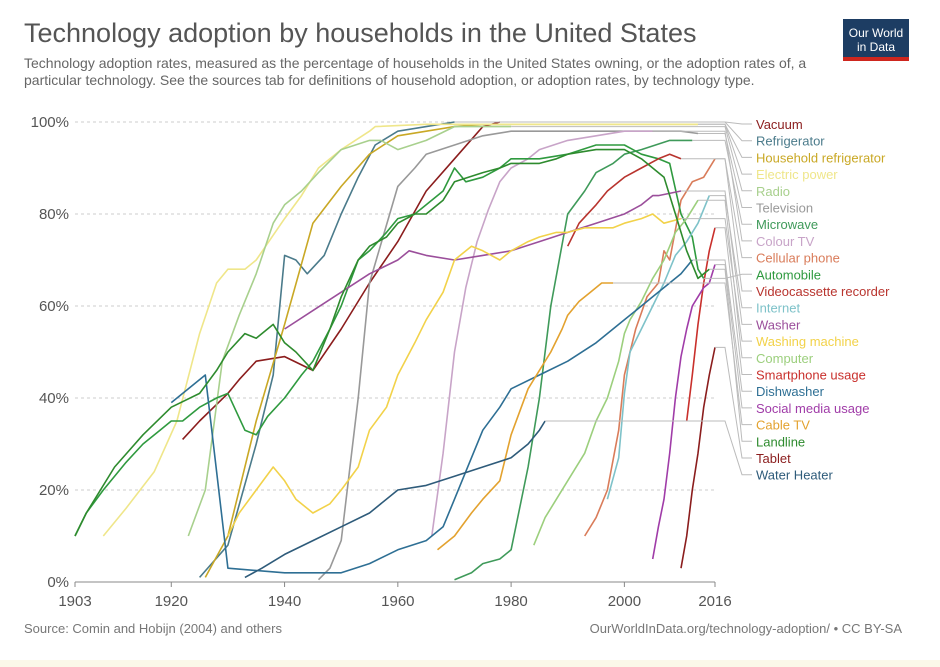  What do you see at coordinates (624, 601) in the screenshot?
I see `x-tick-label: 2000` at bounding box center [624, 601].